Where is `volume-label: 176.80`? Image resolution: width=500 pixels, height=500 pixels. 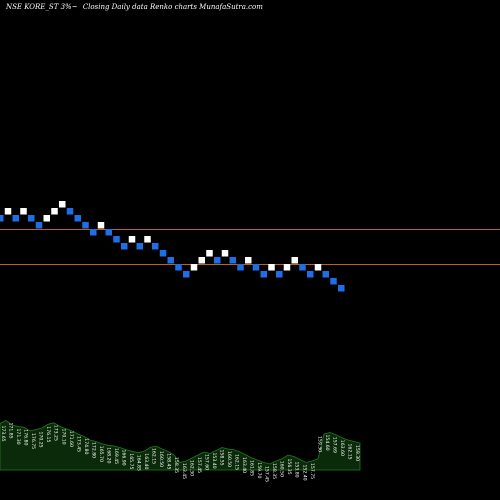 volume-label: 176.80 is located at coordinates (26, 437).